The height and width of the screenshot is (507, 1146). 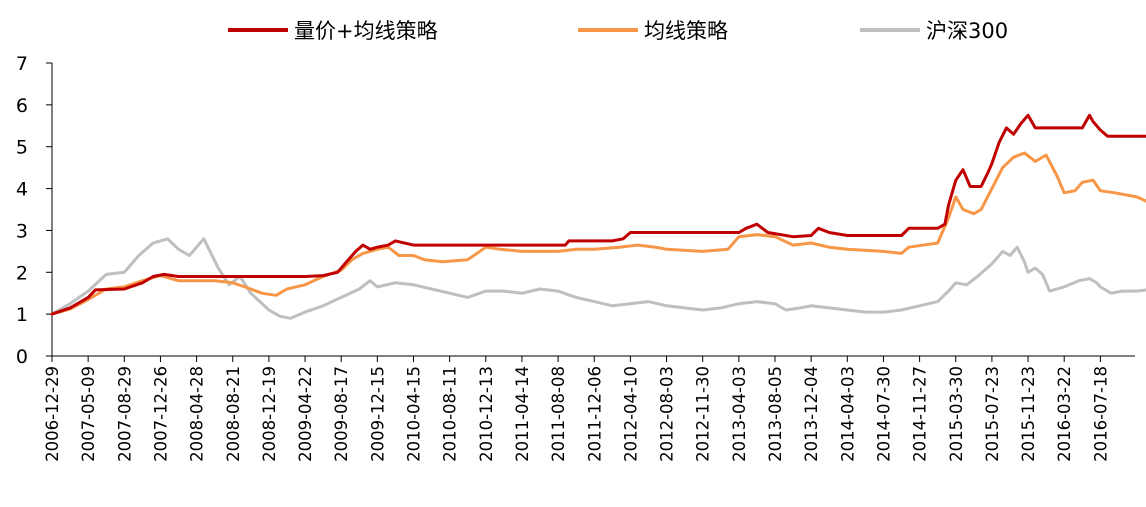 What do you see at coordinates (414, 414) in the screenshot?
I see `x-tick-label: 2010-04-15` at bounding box center [414, 414].